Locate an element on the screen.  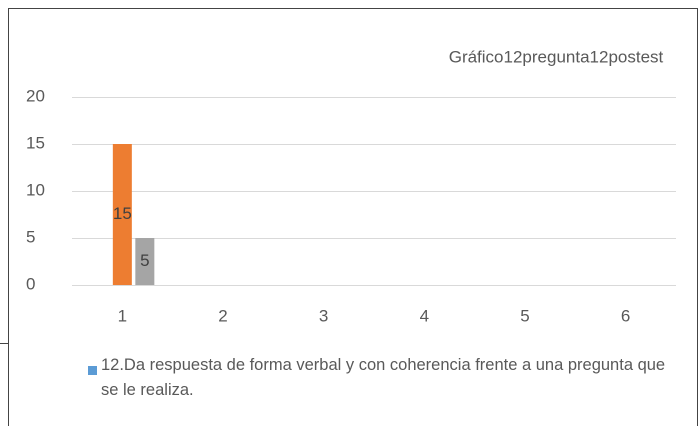
y-tick-label: 15 is located at coordinates (35, 142).